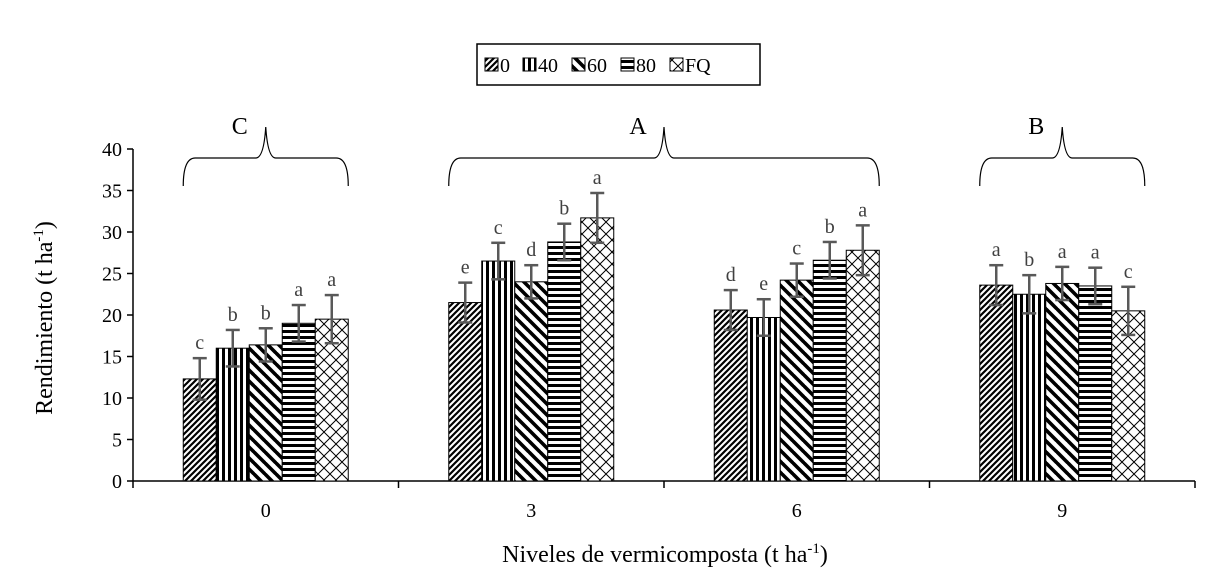 The width and height of the screenshot is (1227, 573). What do you see at coordinates (112, 275) in the screenshot?
I see `y-tick-label: 25` at bounding box center [112, 275].